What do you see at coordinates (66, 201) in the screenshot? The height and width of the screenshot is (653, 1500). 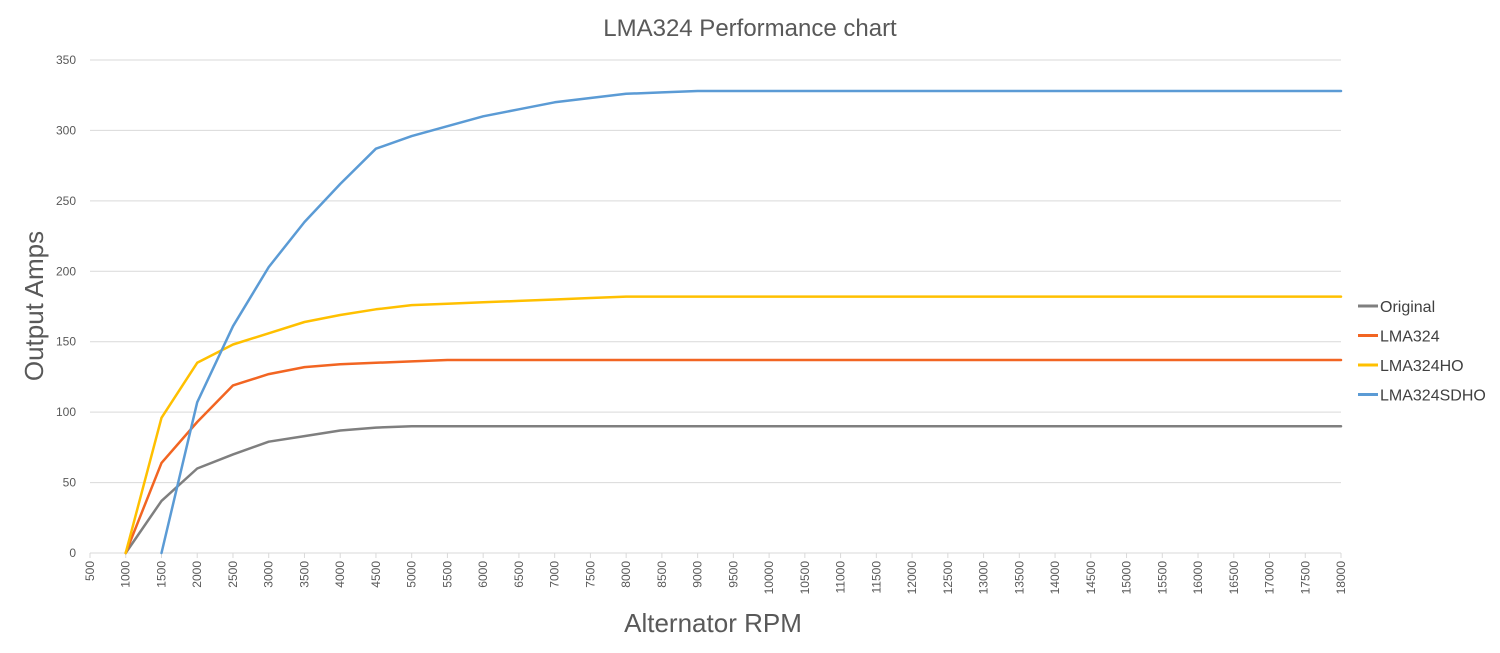 I see `y-tick-label: 250` at bounding box center [66, 201].